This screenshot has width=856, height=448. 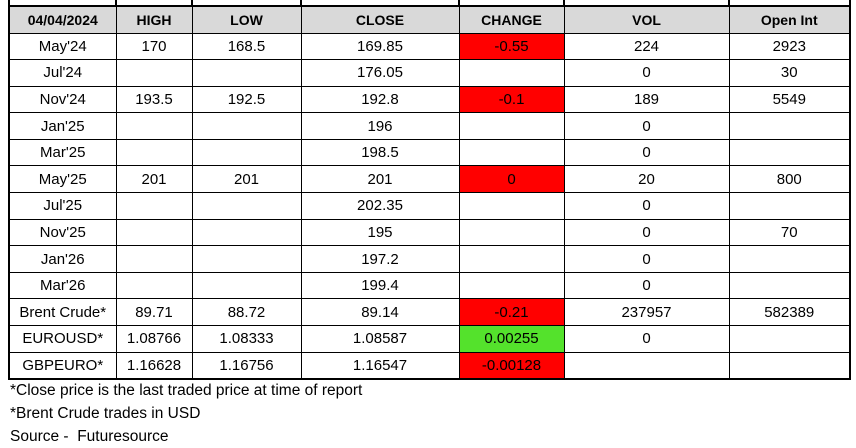 What do you see at coordinates (429, 2) in the screenshot?
I see `cropped-row-artifact` at bounding box center [429, 2].